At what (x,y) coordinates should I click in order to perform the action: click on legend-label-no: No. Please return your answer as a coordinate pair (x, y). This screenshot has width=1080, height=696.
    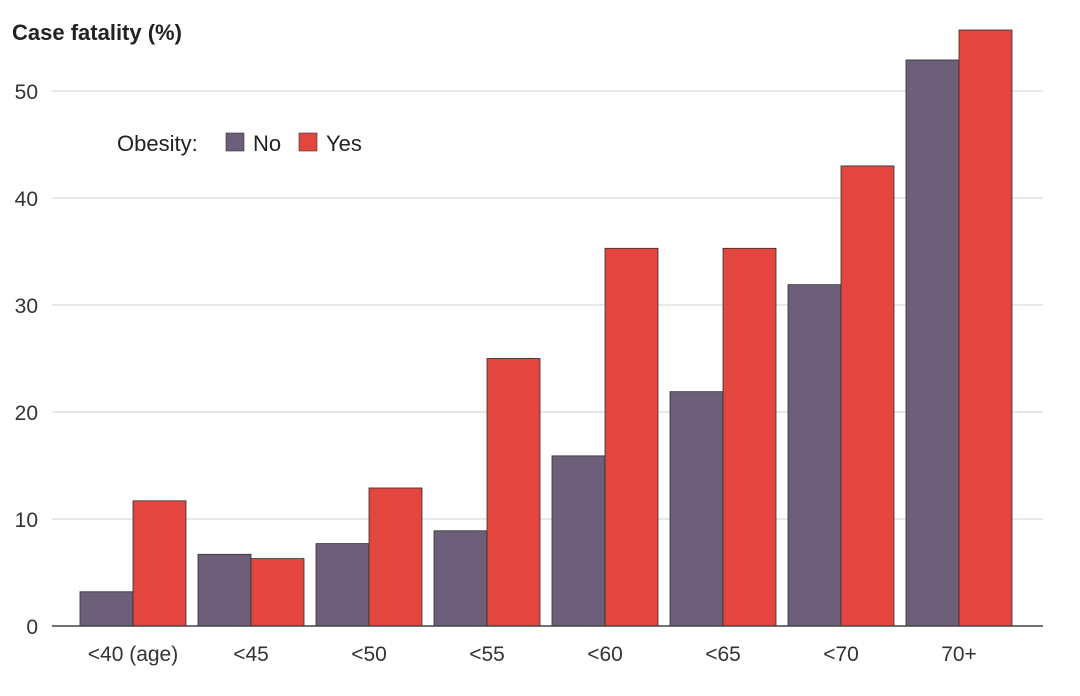
    Looking at the image, I should click on (267, 143).